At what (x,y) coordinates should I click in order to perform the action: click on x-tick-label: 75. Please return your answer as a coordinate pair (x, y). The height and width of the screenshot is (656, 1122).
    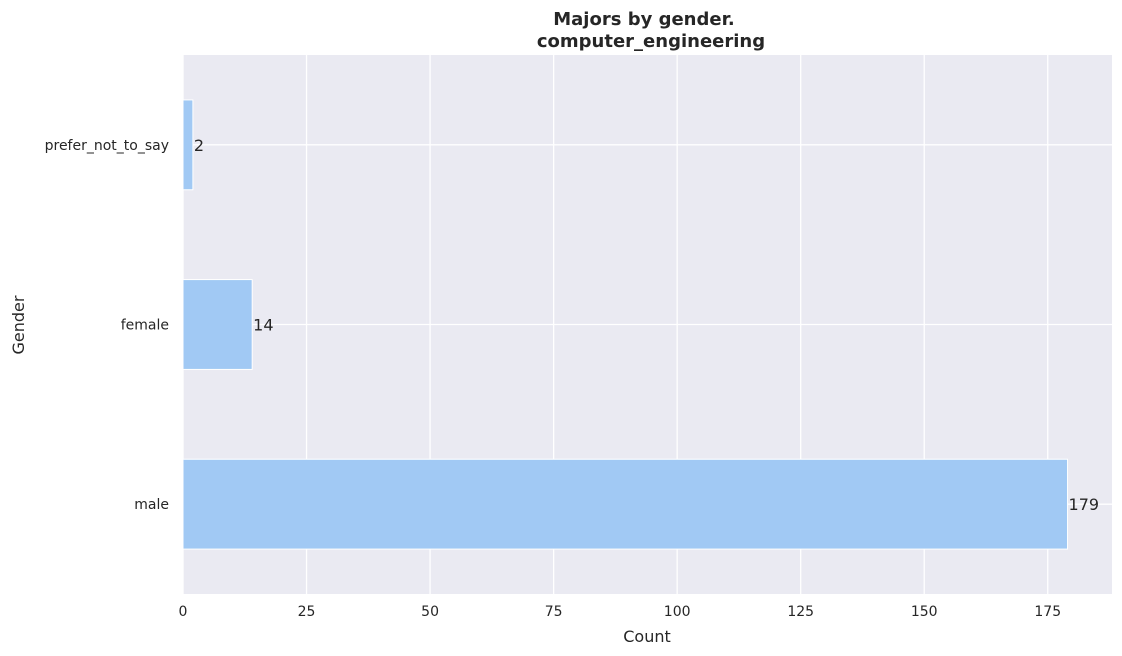
    Looking at the image, I should click on (554, 612).